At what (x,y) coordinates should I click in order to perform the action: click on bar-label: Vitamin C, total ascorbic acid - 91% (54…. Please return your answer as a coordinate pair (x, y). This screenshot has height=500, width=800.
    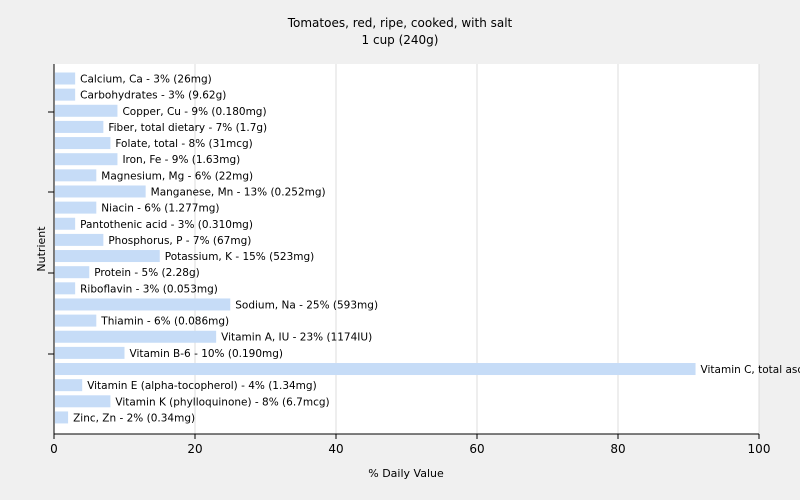
    Looking at the image, I should click on (750, 370).